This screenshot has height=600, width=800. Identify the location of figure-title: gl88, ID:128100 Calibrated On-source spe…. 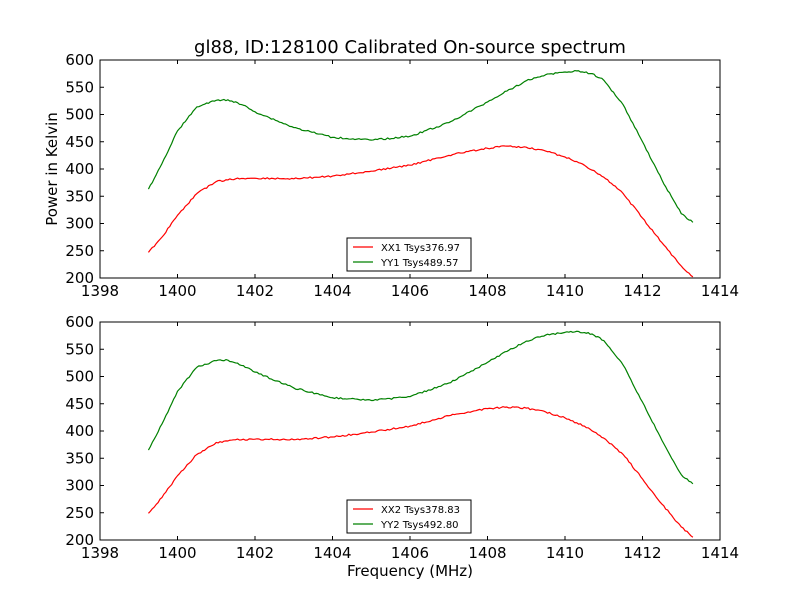
(410, 47).